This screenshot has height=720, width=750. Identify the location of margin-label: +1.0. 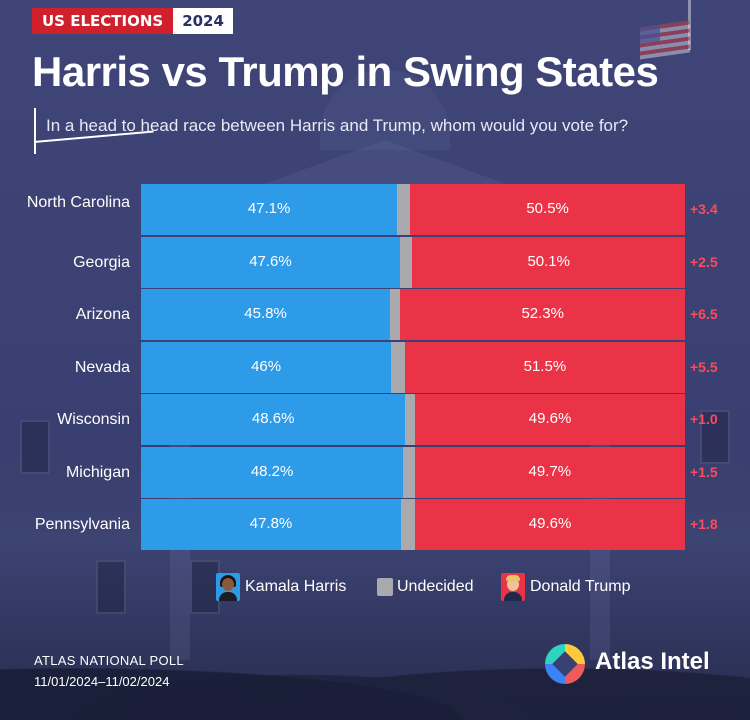
(704, 419).